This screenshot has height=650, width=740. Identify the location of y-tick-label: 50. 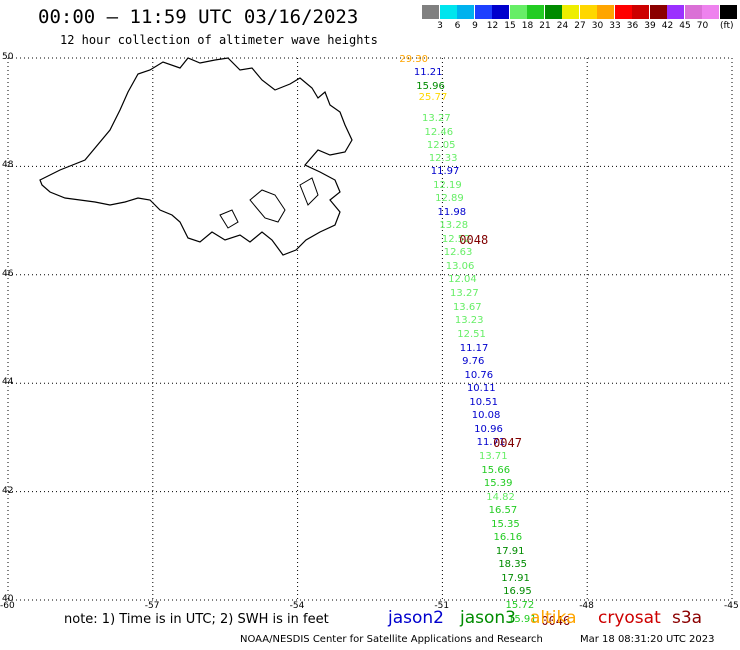
(8, 57).